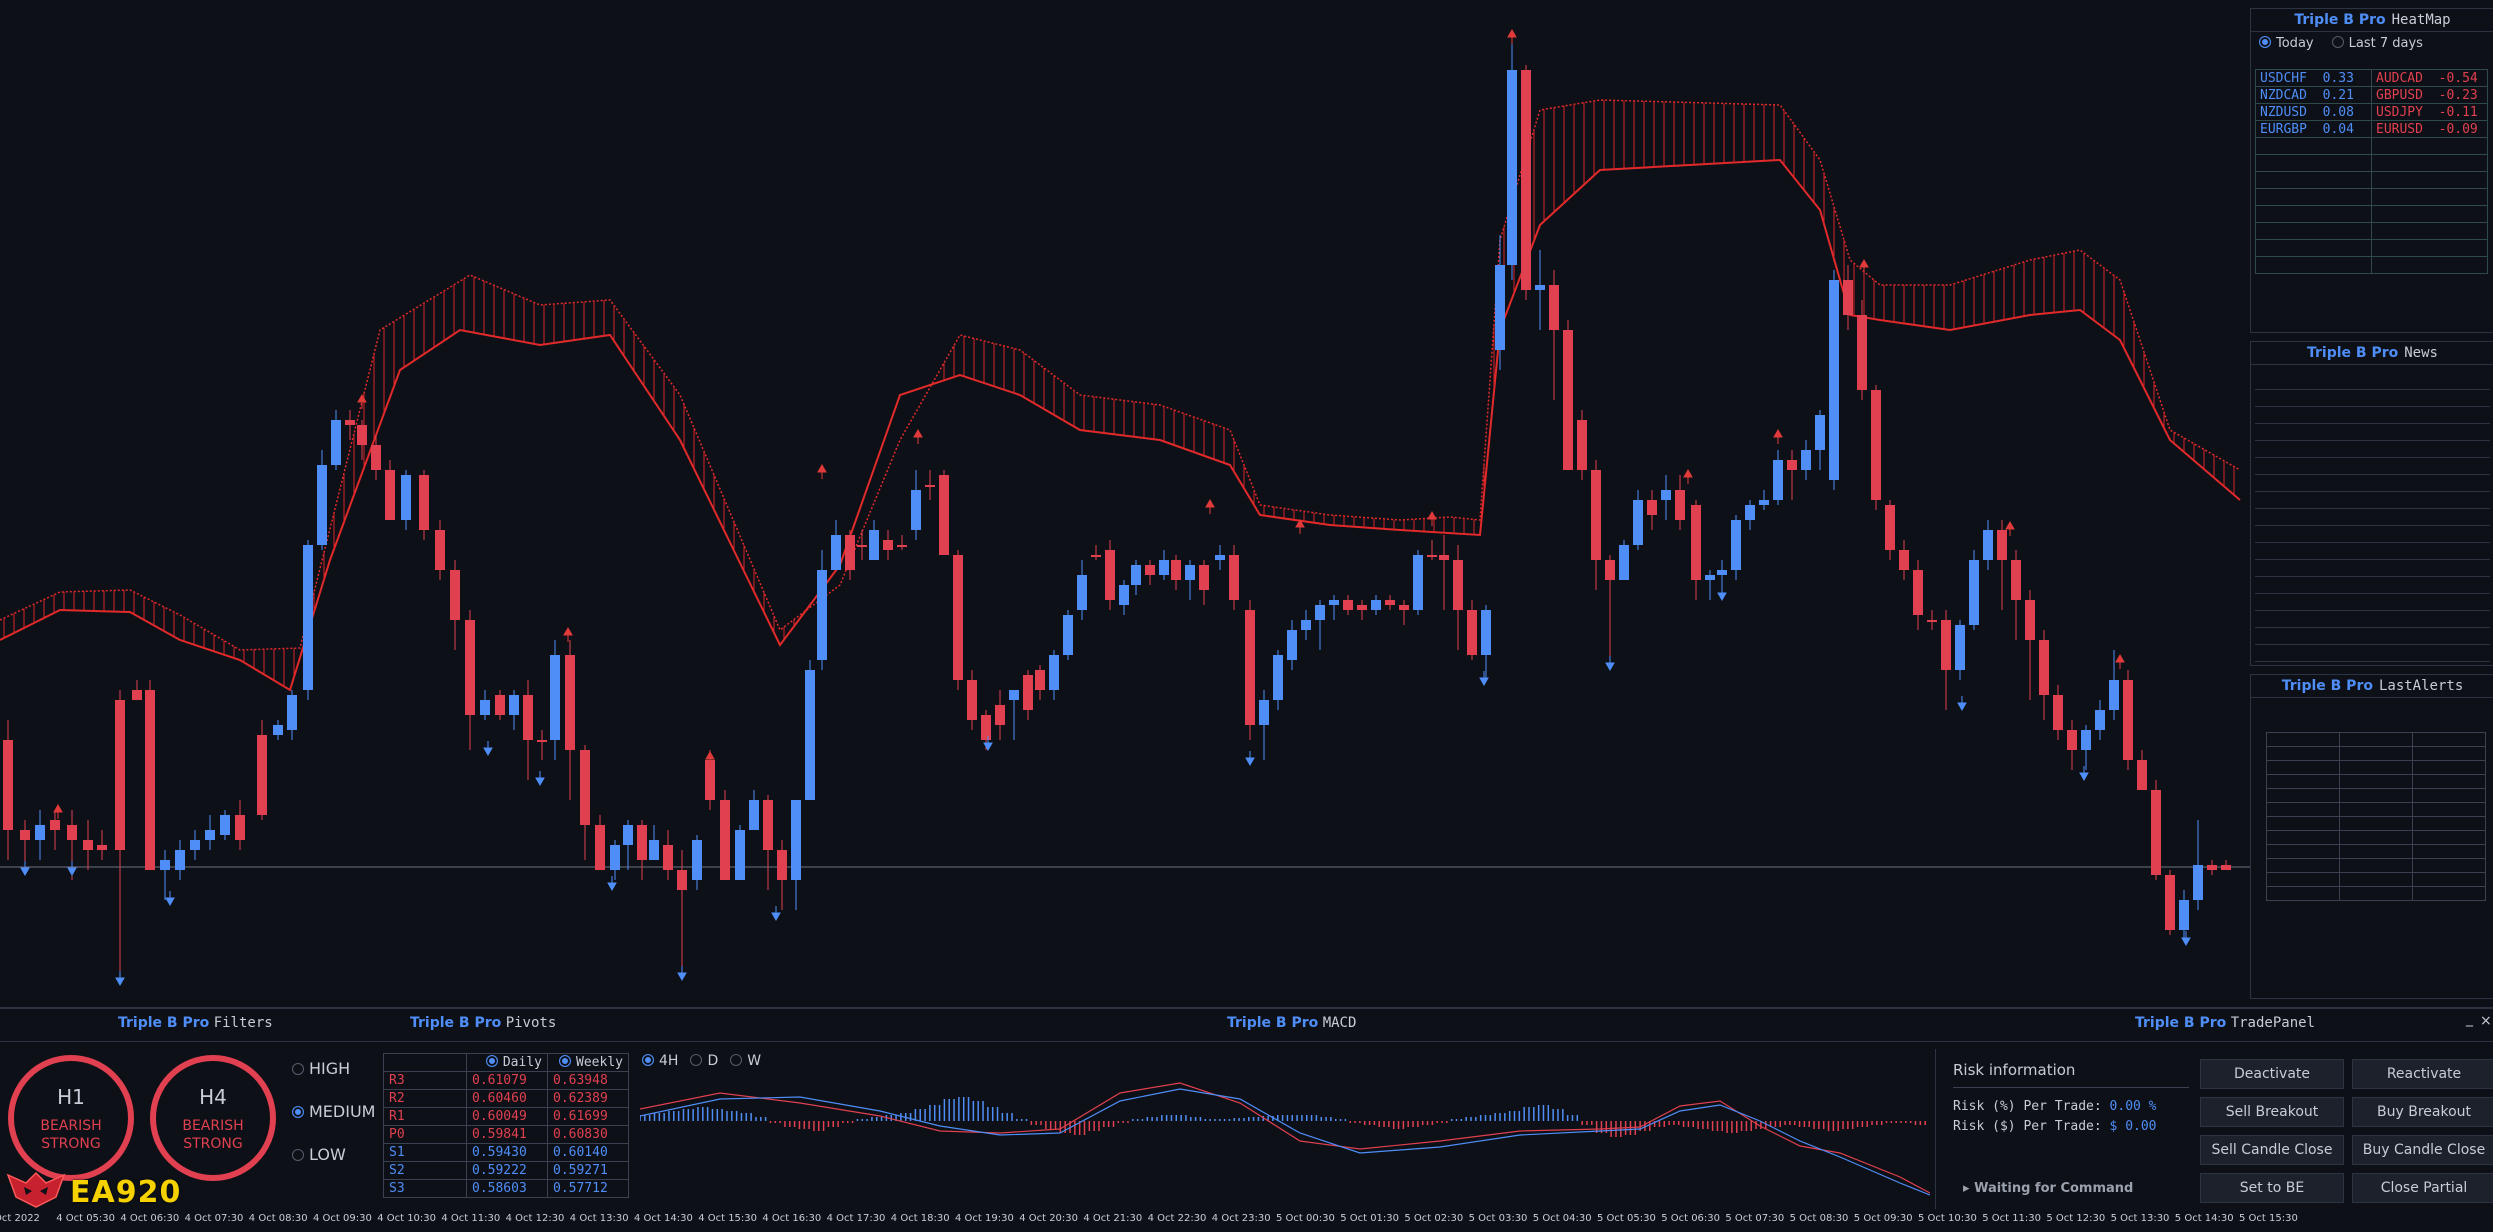  What do you see at coordinates (333, 1111) in the screenshot?
I see `filter-level-medium: MEDIUM` at bounding box center [333, 1111].